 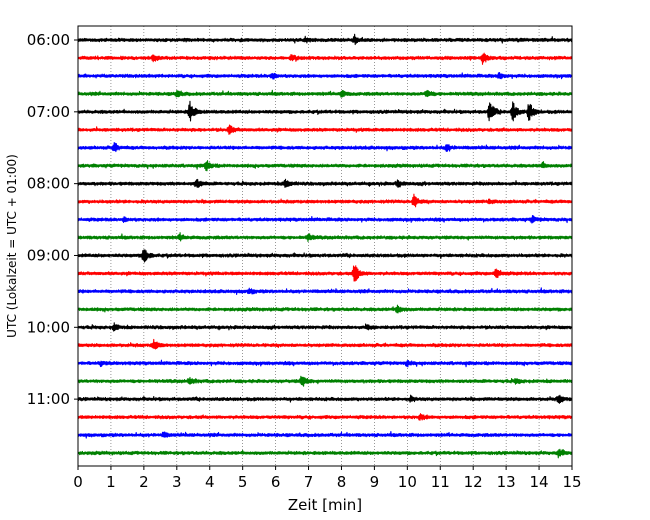 What do you see at coordinates (243, 482) in the screenshot?
I see `x-tick-label: 5` at bounding box center [243, 482].